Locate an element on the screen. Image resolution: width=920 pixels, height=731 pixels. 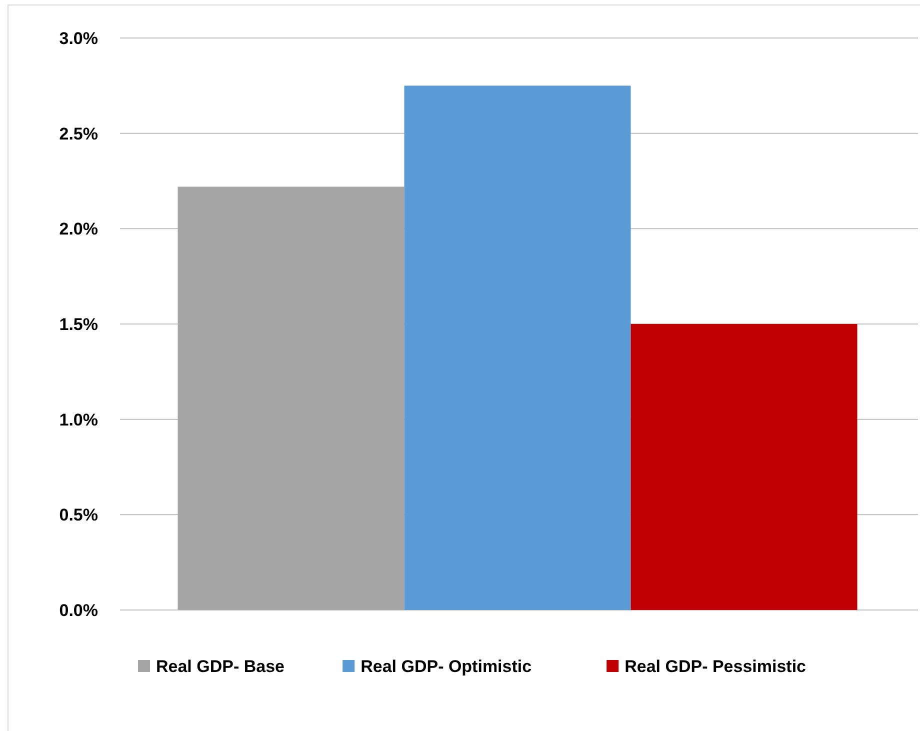
y-tick-label: 1.0% is located at coordinates (78, 420).